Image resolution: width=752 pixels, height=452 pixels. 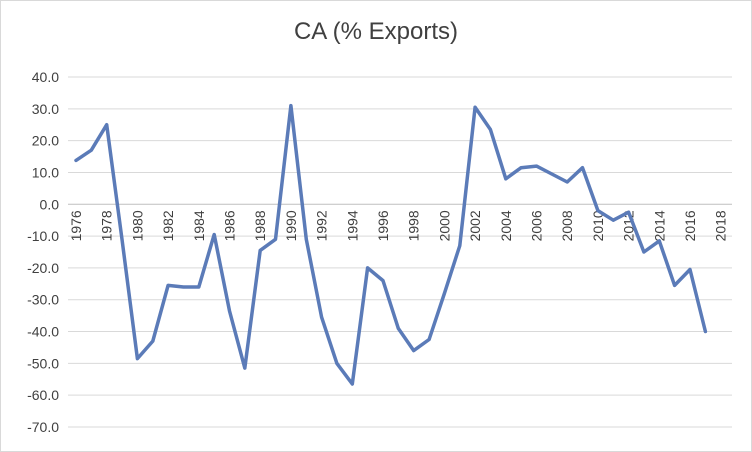 I want to click on y-tick-label: -20.0, so click(x=43, y=268).